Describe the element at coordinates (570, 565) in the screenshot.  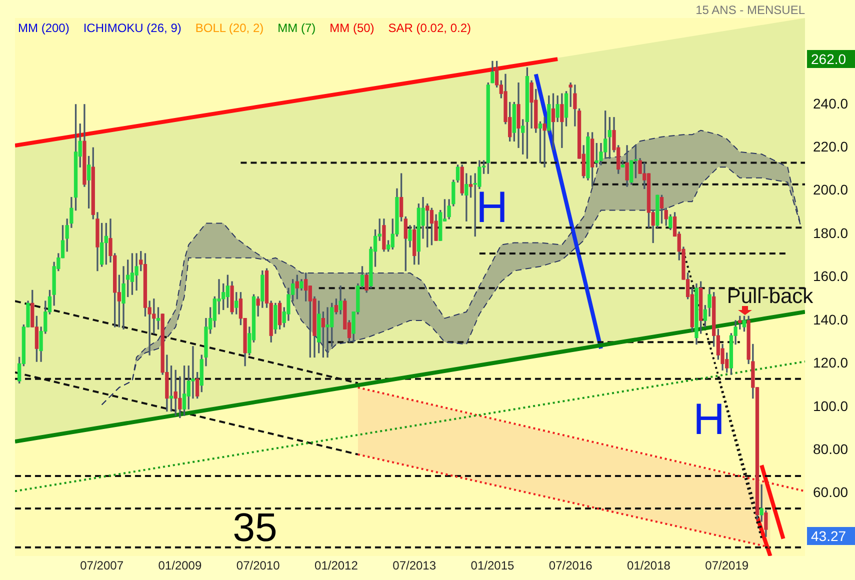
I see `x-tick-label: 07/2016` at that location.